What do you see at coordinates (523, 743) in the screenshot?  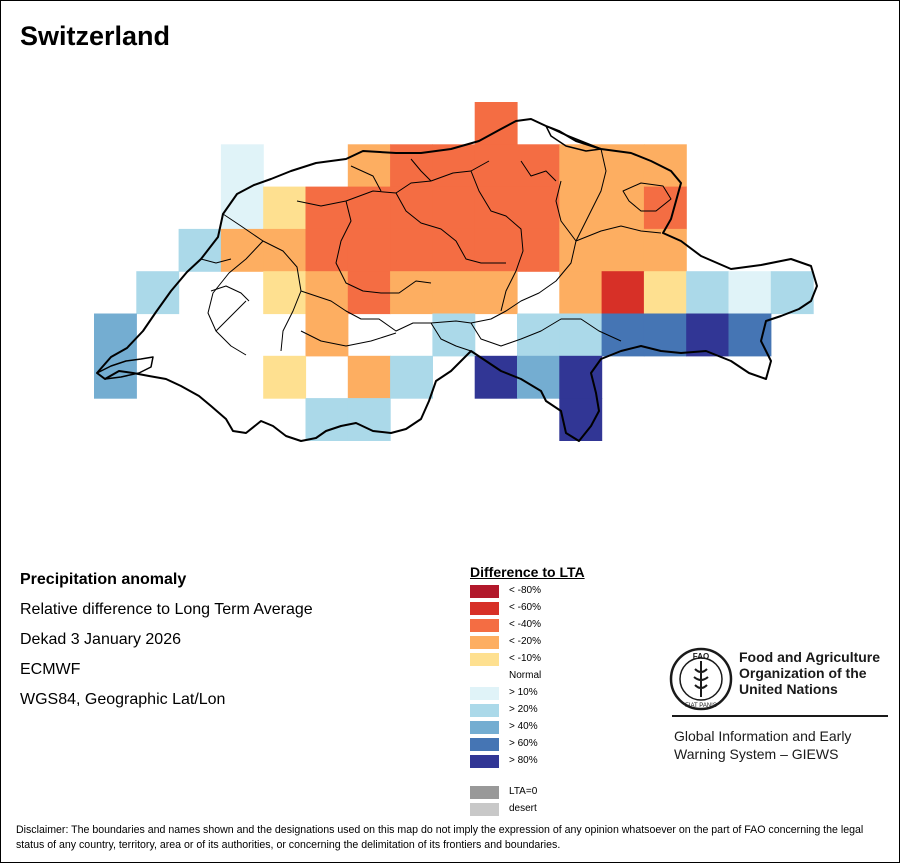 I see `legend-class-label: > 60%` at bounding box center [523, 743].